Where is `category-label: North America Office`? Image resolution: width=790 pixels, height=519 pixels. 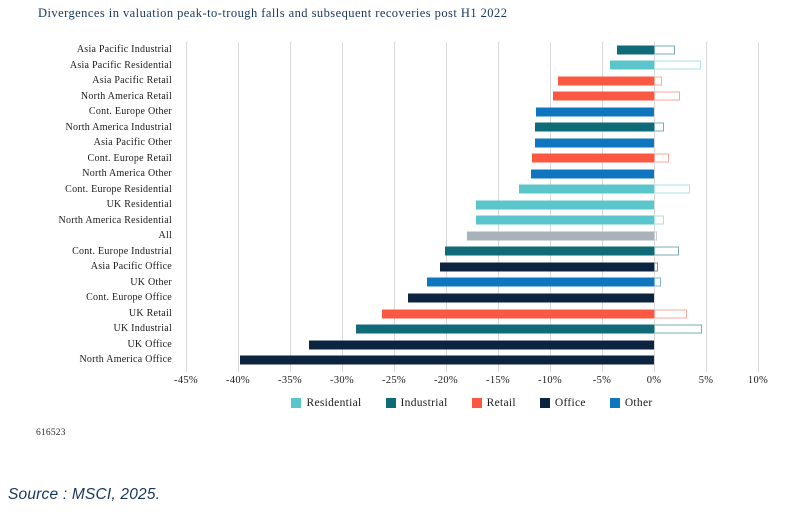
category-label: North America Office is located at coordinates (125, 360).